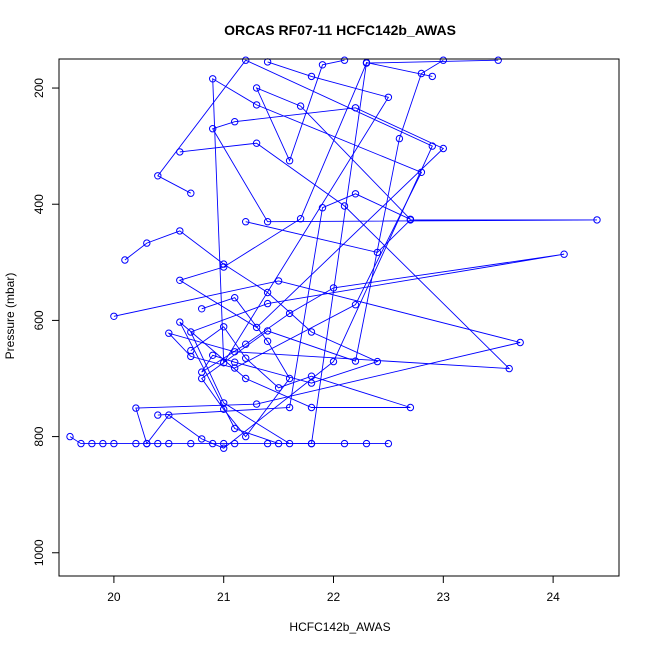  What do you see at coordinates (10, 316) in the screenshot?
I see `y-axis-label: Pressure (mbar)` at bounding box center [10, 316].